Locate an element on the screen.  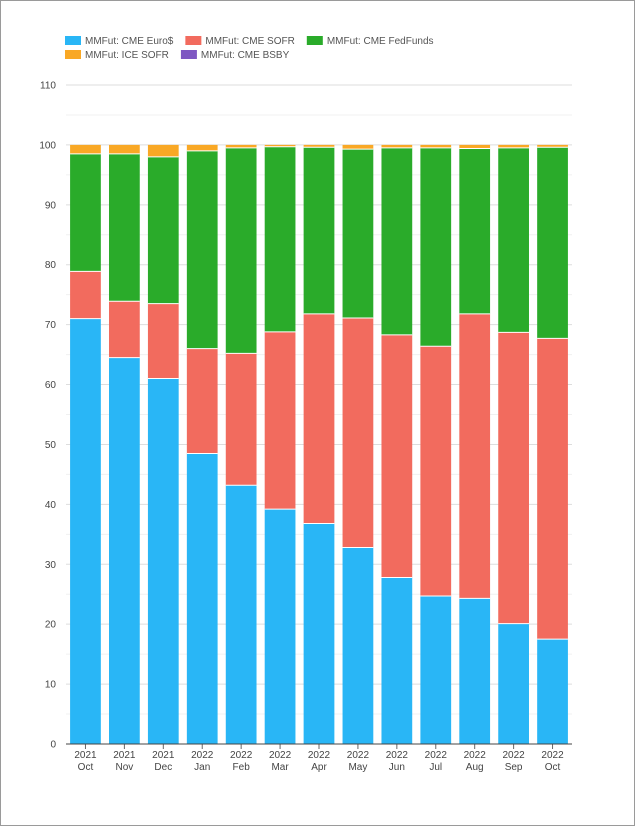
legend-label: MMFut: CME SOFR is located at coordinates (249, 41).